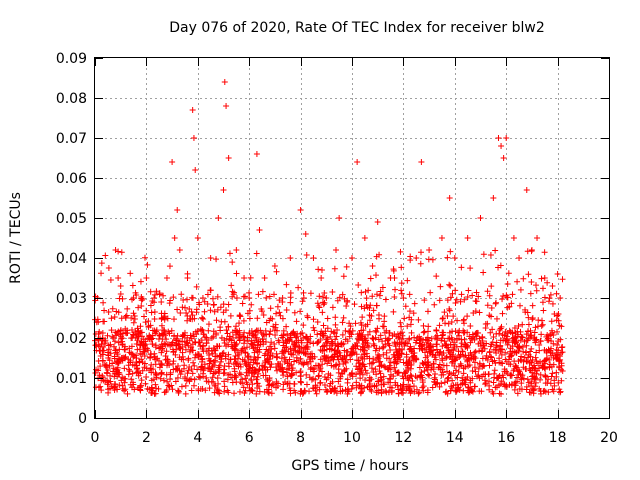 The height and width of the screenshot is (480, 640). What do you see at coordinates (71, 299) in the screenshot?
I see `y-tick-label: 0.03` at bounding box center [71, 299].